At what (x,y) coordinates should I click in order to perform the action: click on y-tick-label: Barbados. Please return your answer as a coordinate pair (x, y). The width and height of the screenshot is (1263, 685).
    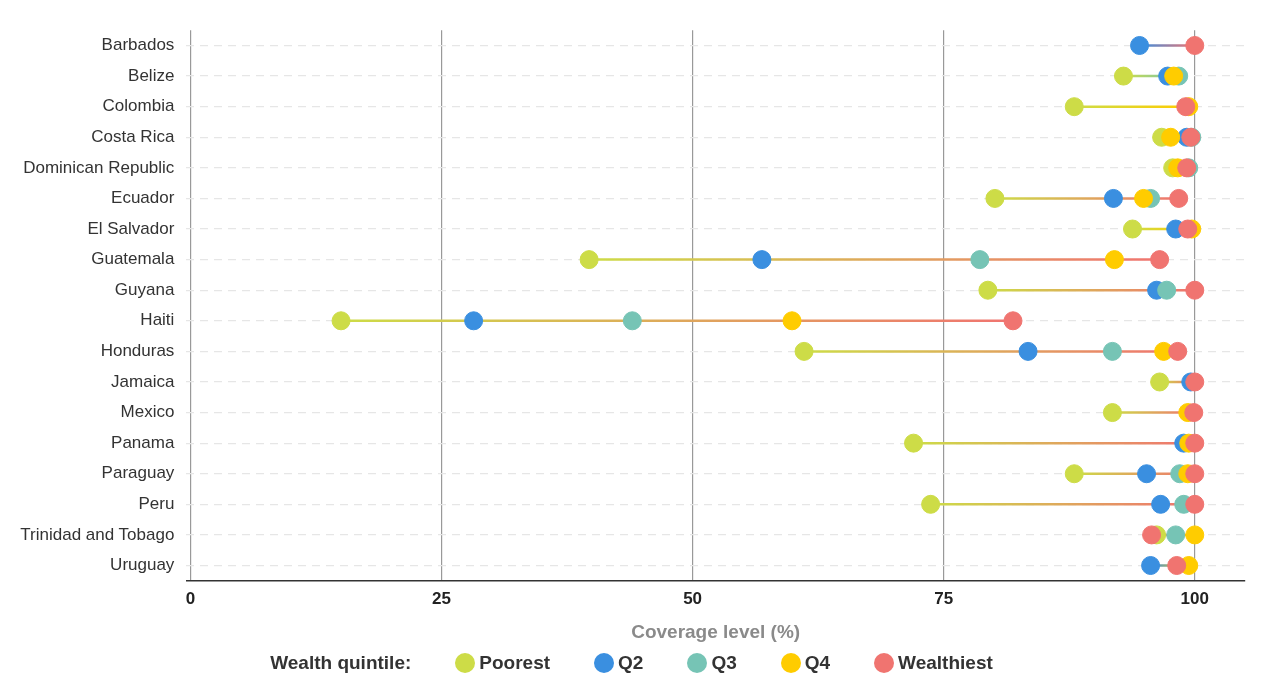
    Looking at the image, I should click on (138, 45).